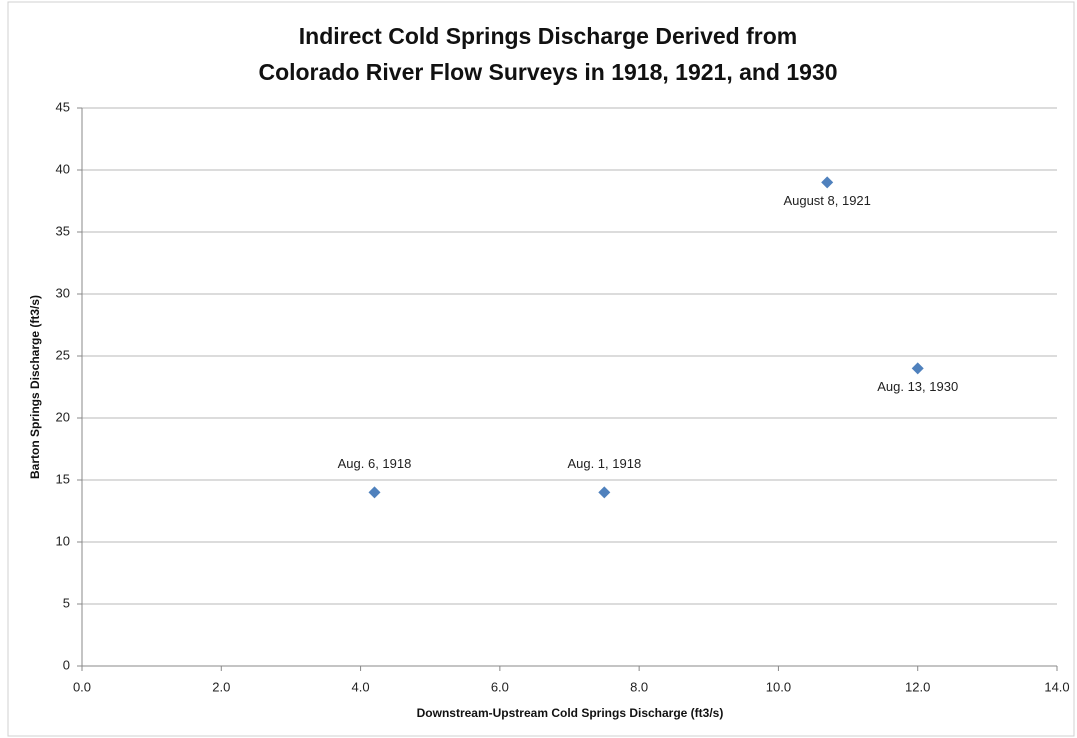 The height and width of the screenshot is (738, 1077). I want to click on y-tick-label: 40, so click(63, 168).